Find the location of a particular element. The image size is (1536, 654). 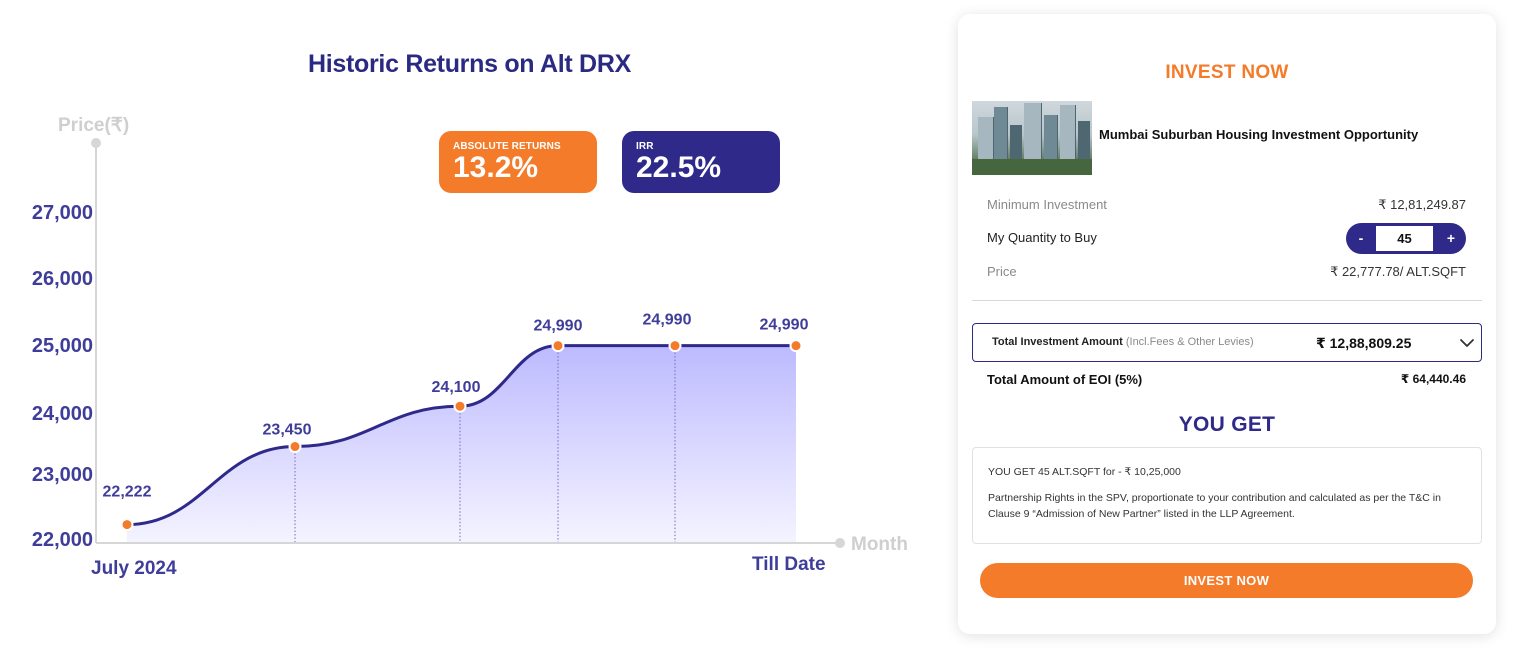

data-label: 23,450 is located at coordinates (287, 430).